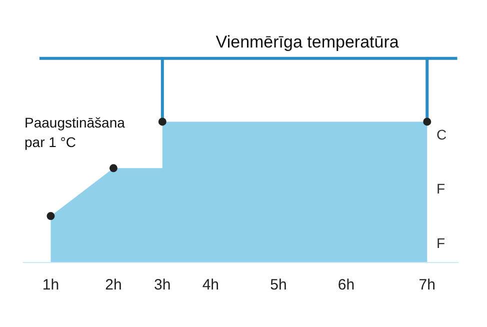 The width and height of the screenshot is (487, 327). What do you see at coordinates (346, 285) in the screenshot?
I see `x-tick-label: 6h` at bounding box center [346, 285].